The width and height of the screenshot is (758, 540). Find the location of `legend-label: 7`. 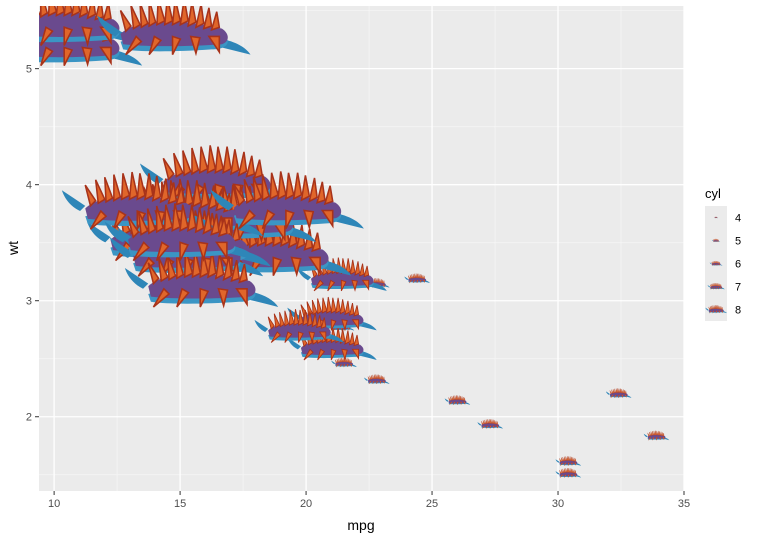

legend-label: 7 is located at coordinates (738, 288).